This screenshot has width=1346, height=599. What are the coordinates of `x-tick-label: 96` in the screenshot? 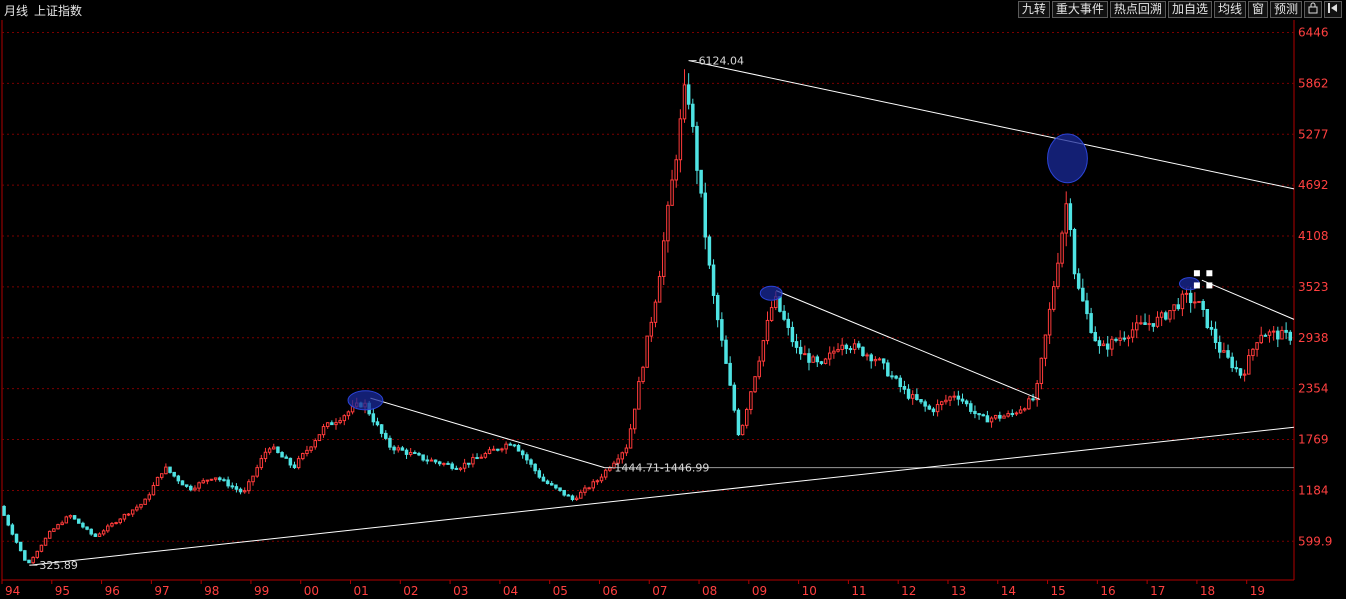 It's located at (112, 591).